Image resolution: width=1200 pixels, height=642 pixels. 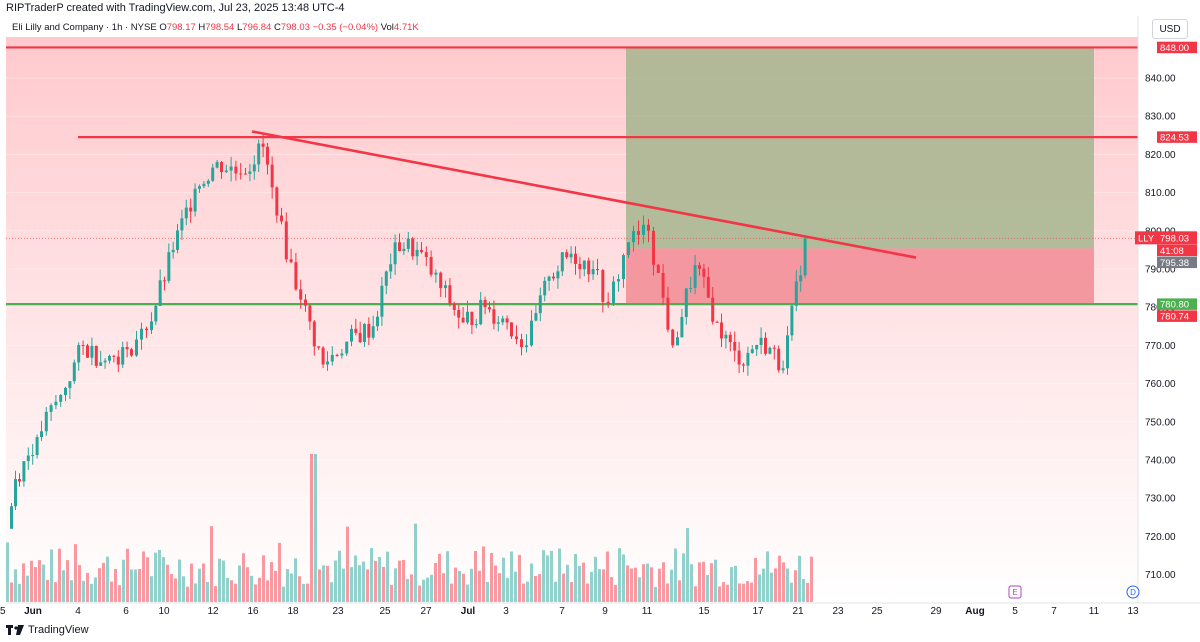 What do you see at coordinates (164, 611) in the screenshot?
I see `x-tick-label: 10` at bounding box center [164, 611].